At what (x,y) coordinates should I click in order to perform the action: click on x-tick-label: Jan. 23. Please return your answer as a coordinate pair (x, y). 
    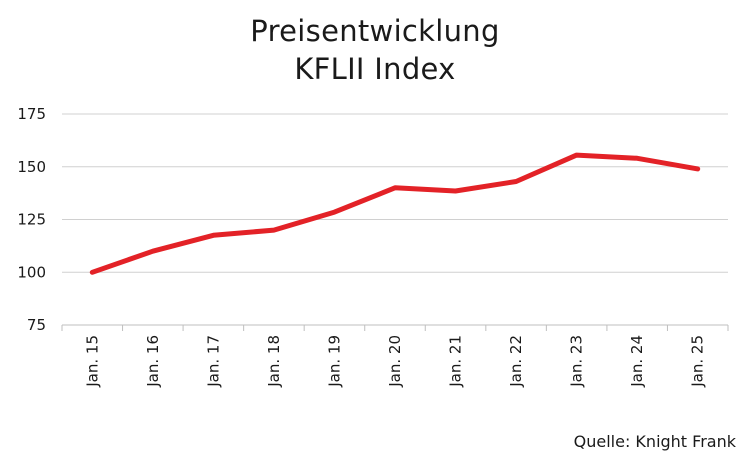
    Looking at the image, I should click on (577, 361).